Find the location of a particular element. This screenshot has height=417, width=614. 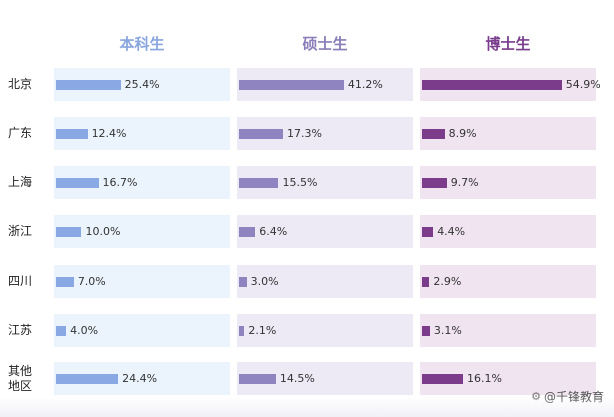

row-label: 其他 地区 is located at coordinates (20, 378).